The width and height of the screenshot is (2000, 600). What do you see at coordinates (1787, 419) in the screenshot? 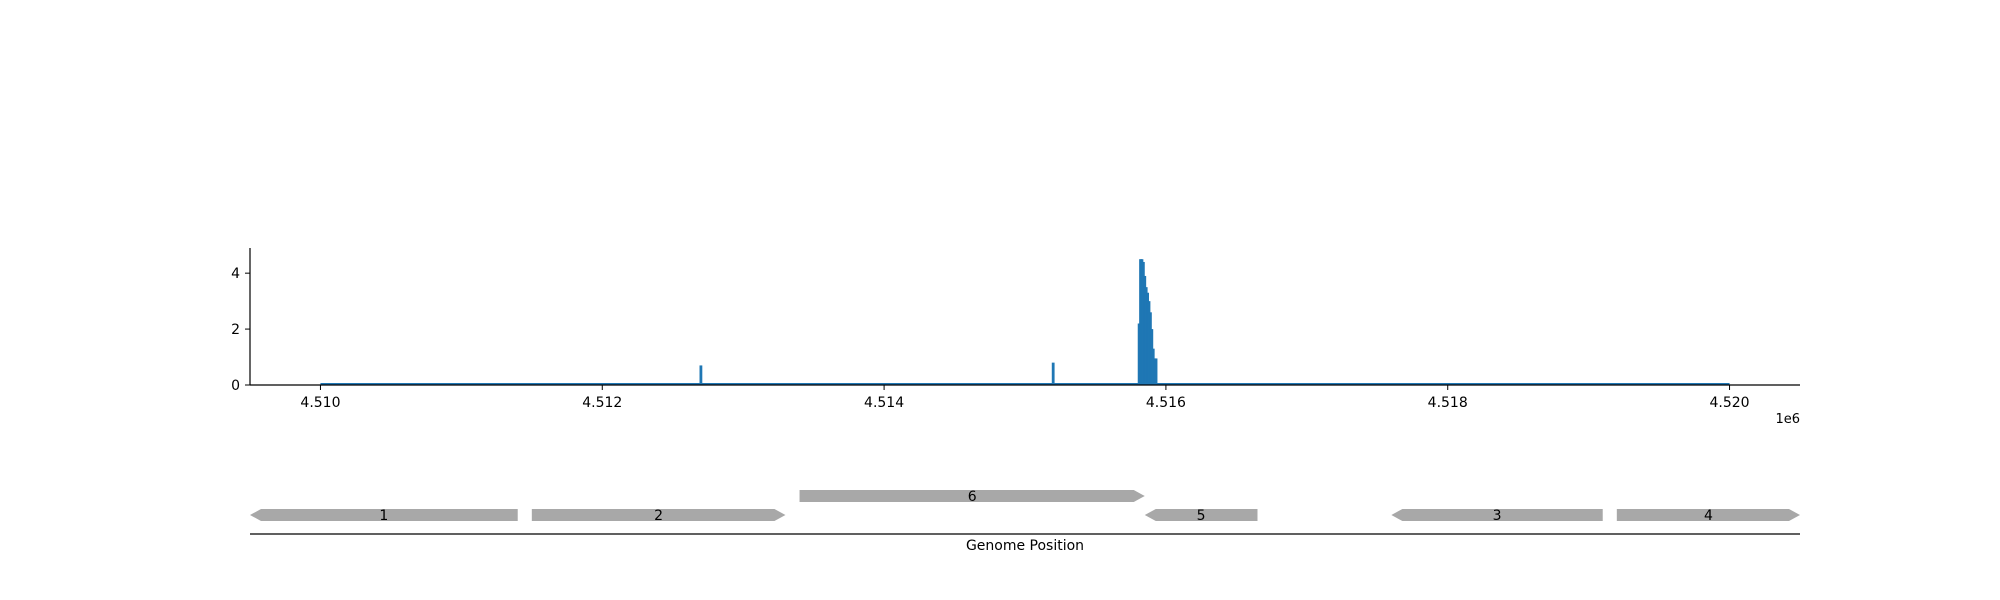
I see `x-offset-label: 1e6` at bounding box center [1787, 419].